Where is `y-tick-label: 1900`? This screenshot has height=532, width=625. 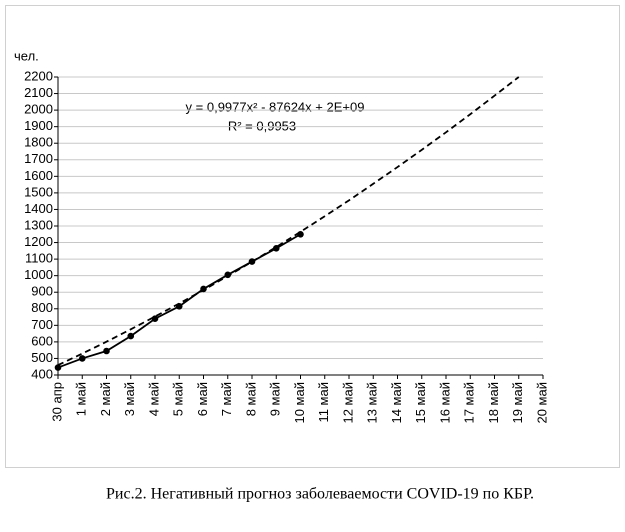
y-tick-label: 1900 is located at coordinates (38, 125).